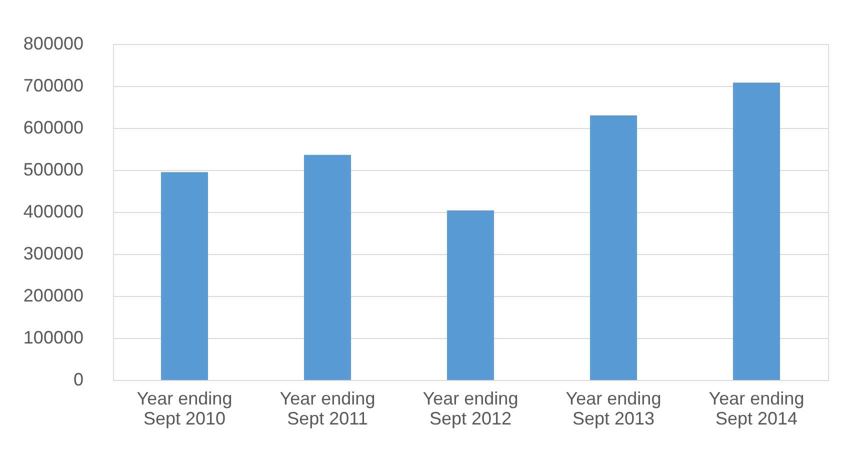 Image resolution: width=857 pixels, height=457 pixels. I want to click on y-tick-label: 800000, so click(53, 44).